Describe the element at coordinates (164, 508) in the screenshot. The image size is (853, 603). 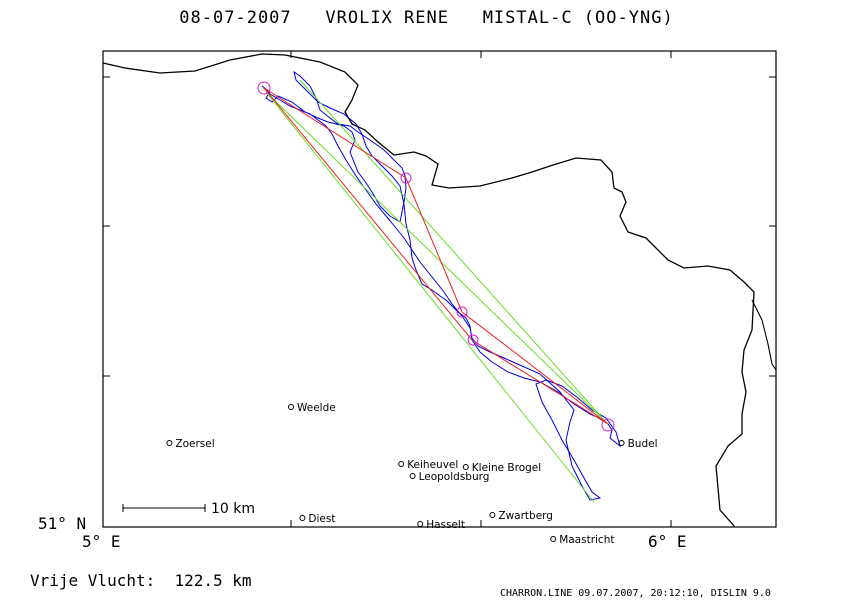
I see `scale-bar` at that location.